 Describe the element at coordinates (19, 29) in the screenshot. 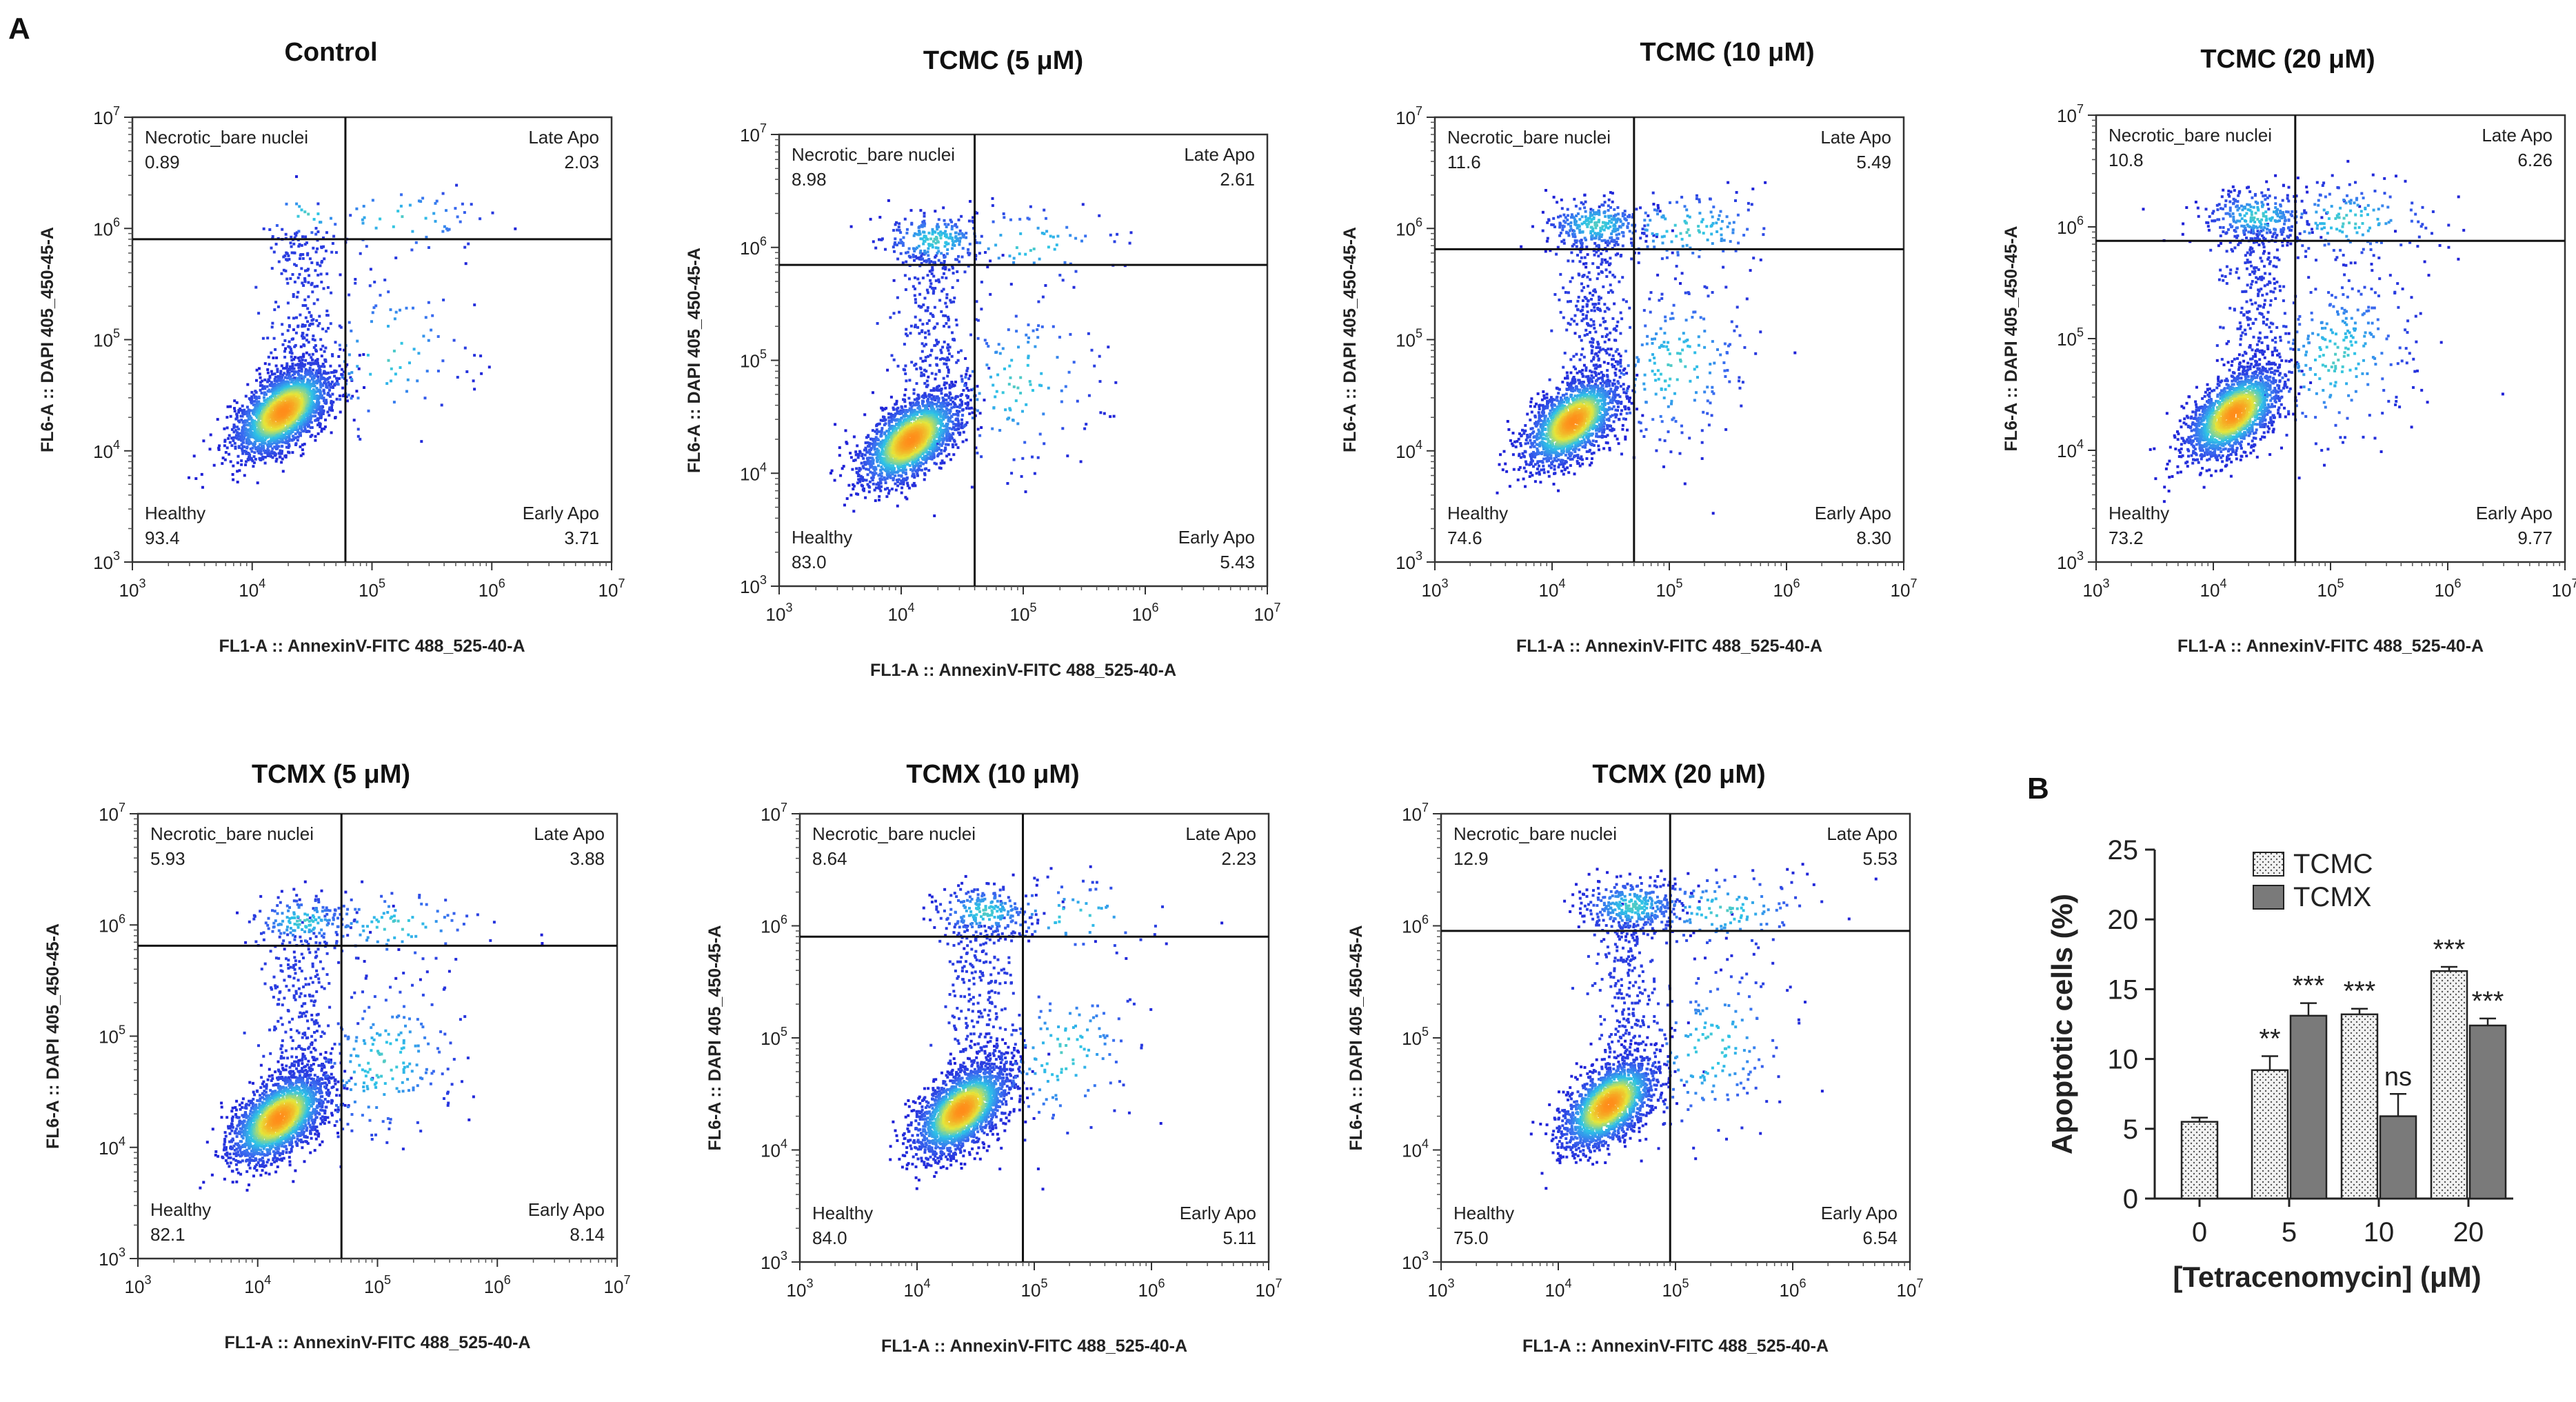

I see `panel-a-letter: A` at that location.